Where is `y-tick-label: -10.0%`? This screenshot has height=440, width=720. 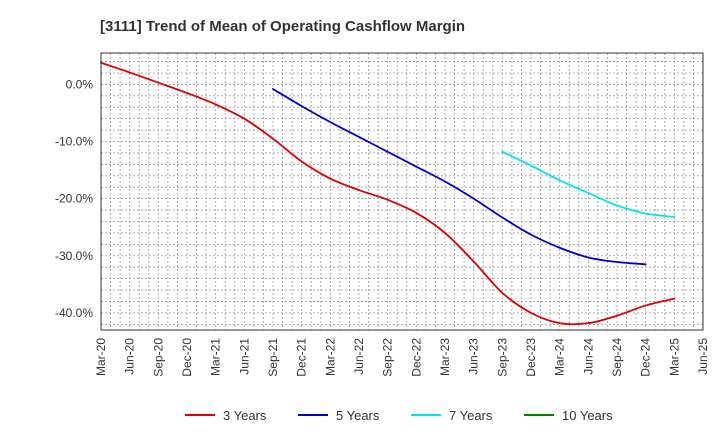 y-tick-label: -10.0% is located at coordinates (74, 142).